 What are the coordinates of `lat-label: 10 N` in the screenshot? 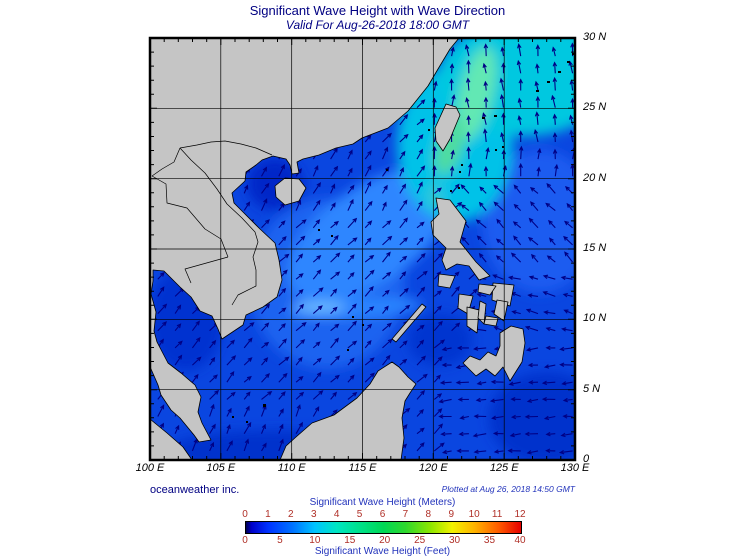 It's located at (595, 318).